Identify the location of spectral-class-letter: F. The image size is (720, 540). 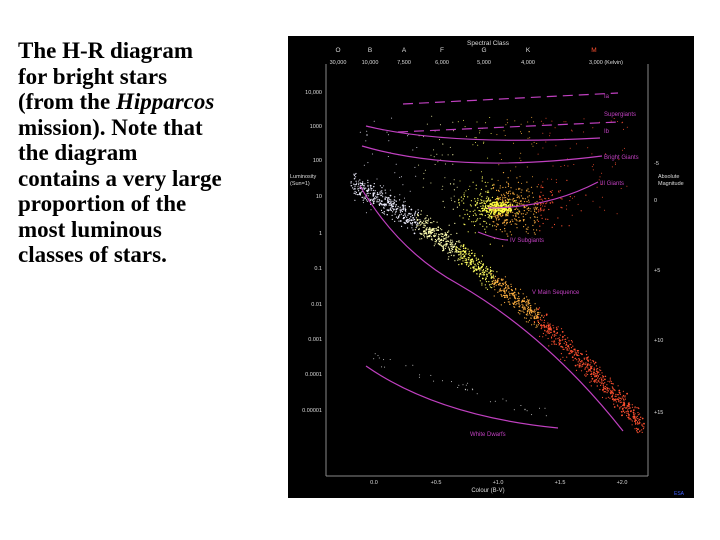
(442, 50).